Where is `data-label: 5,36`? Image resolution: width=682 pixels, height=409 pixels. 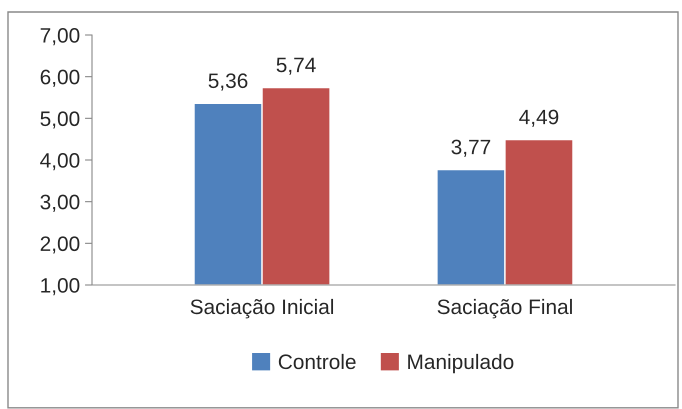
data-label: 5,36 is located at coordinates (228, 82).